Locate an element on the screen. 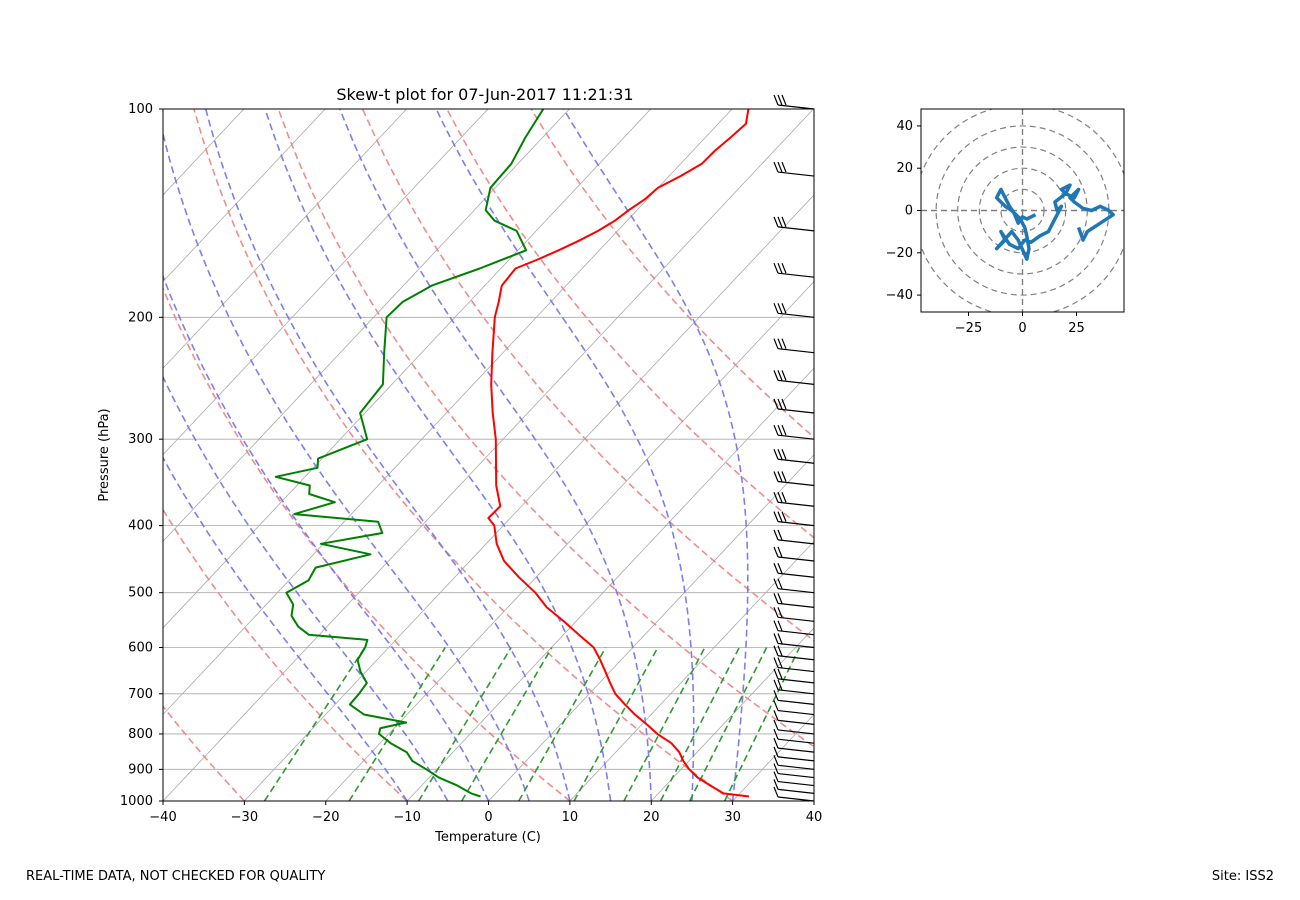 The width and height of the screenshot is (1300, 900). x-tick-label: 0 is located at coordinates (488, 817).